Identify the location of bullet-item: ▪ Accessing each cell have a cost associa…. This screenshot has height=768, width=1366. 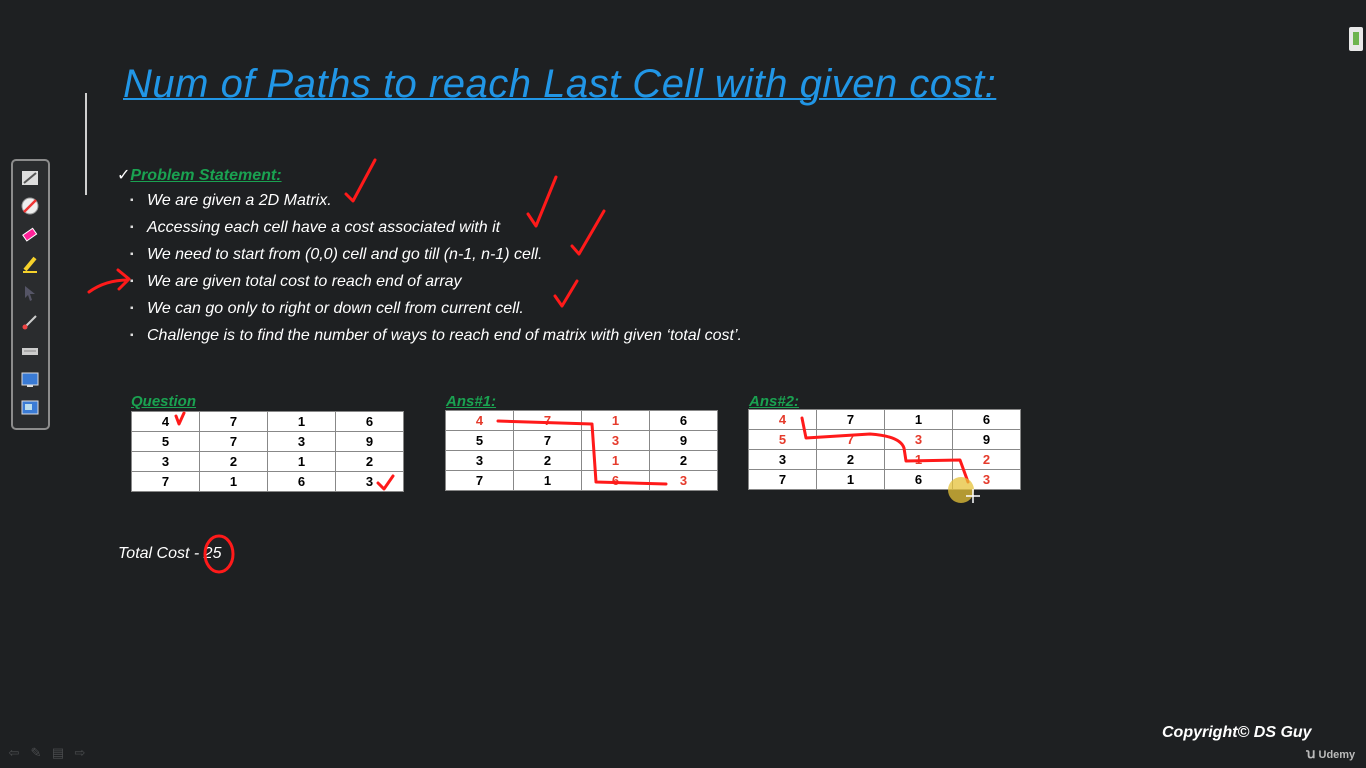
(436, 227).